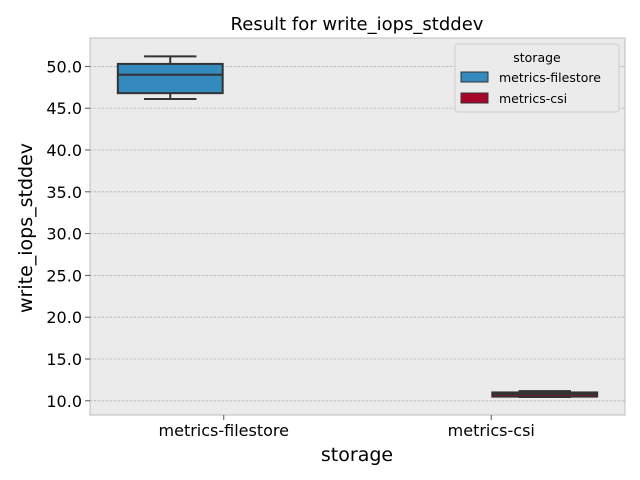  What do you see at coordinates (64, 234) in the screenshot?
I see `y-tick-label: 30.0` at bounding box center [64, 234].